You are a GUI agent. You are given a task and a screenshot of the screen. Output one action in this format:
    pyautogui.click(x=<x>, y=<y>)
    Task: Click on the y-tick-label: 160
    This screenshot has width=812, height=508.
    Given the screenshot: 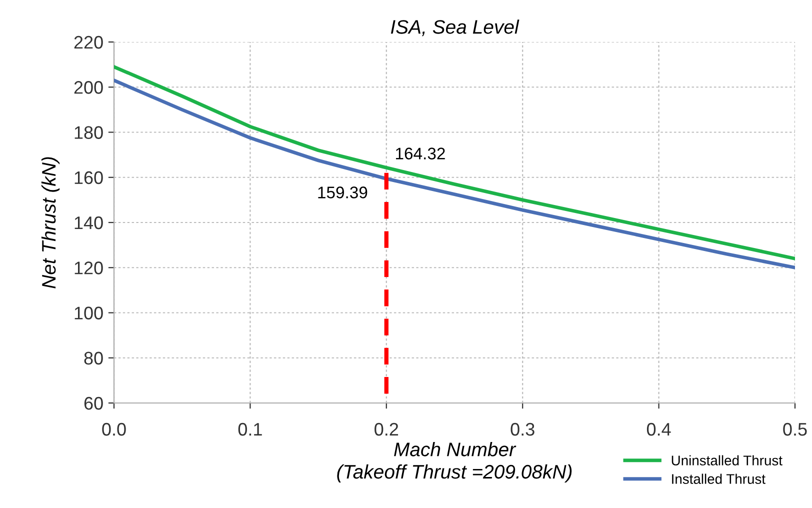 What is the action you would take?
    pyautogui.click(x=88, y=177)
    